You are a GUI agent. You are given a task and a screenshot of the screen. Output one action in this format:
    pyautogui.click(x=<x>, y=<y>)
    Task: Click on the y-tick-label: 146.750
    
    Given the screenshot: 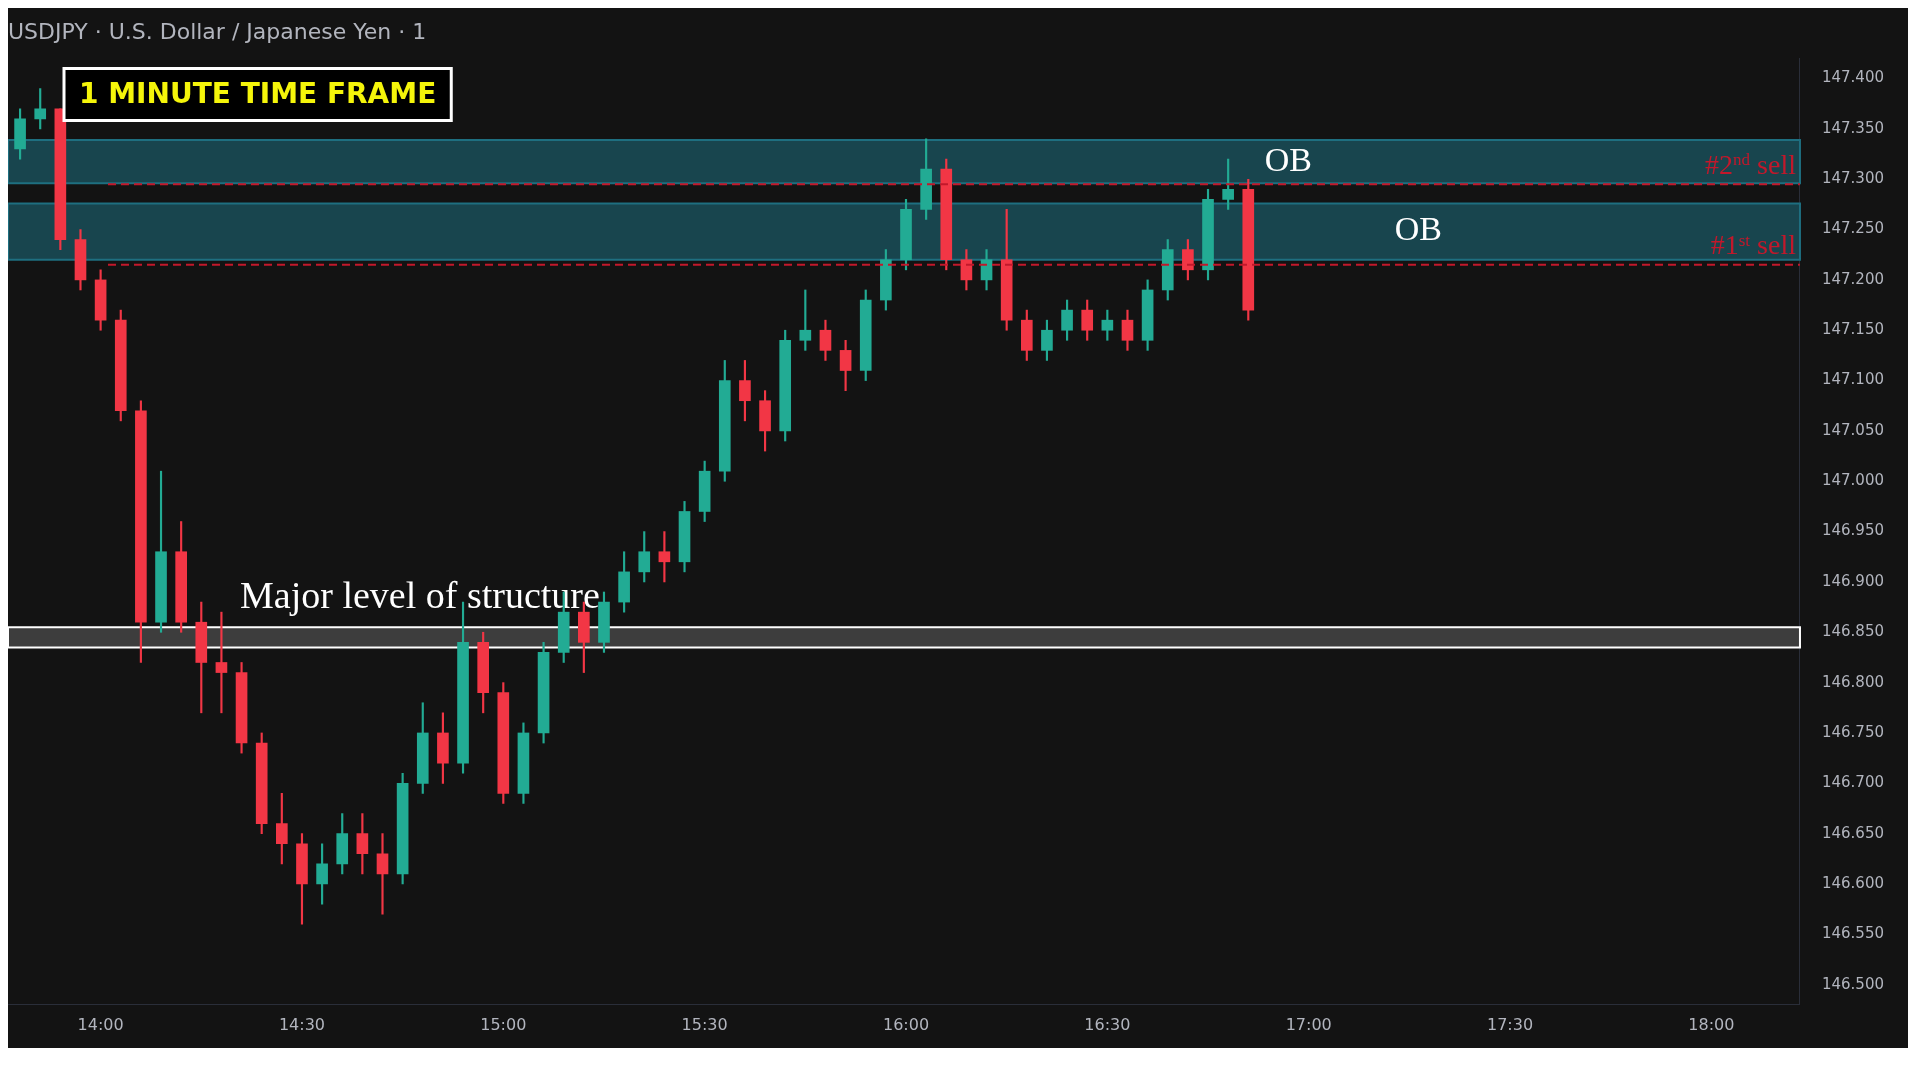 What is the action you would take?
    pyautogui.click(x=1852, y=731)
    